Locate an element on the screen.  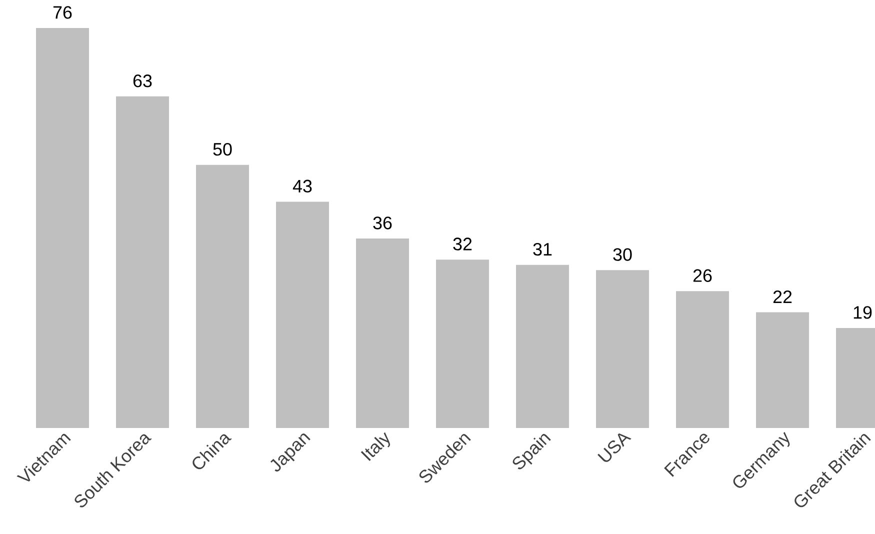
data-label: 50 is located at coordinates (222, 149).